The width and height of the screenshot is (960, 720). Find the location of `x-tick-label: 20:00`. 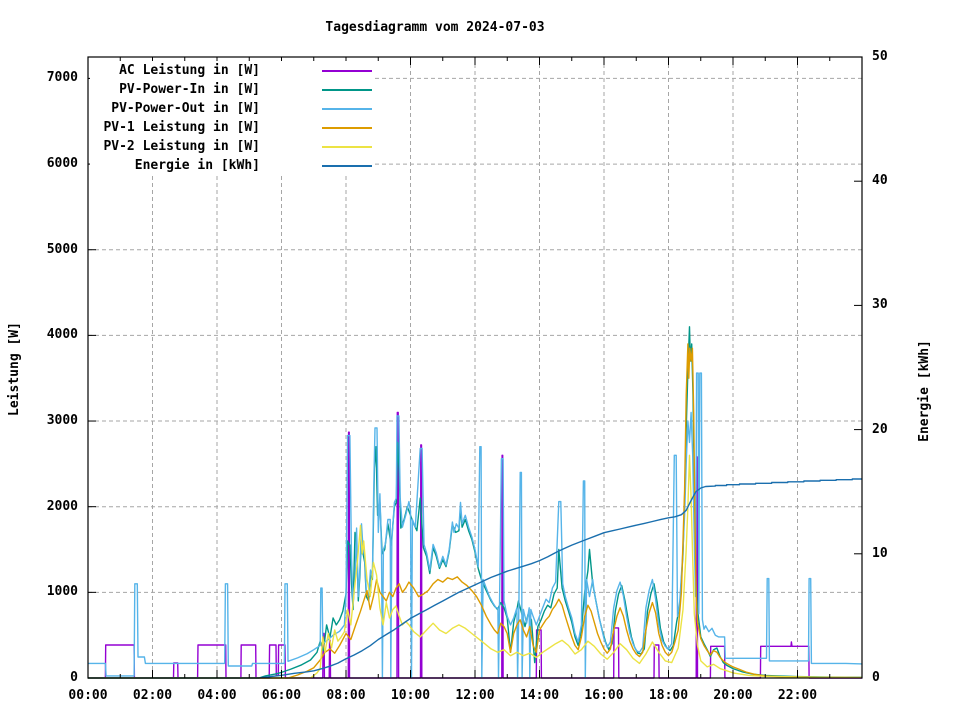

x-tick-label: 20:00 is located at coordinates (733, 695).